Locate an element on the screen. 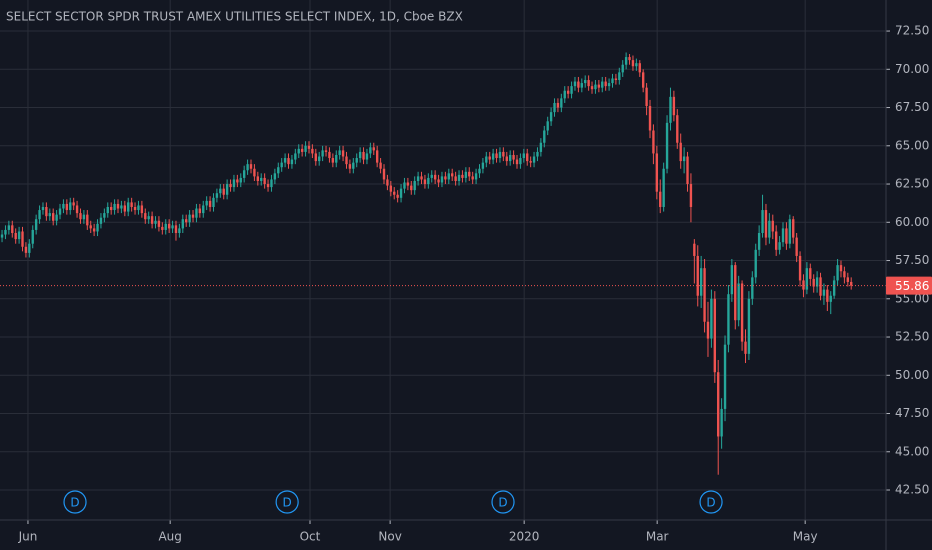 This screenshot has width=932, height=550. y-tick-label: 45.00 is located at coordinates (912, 451).